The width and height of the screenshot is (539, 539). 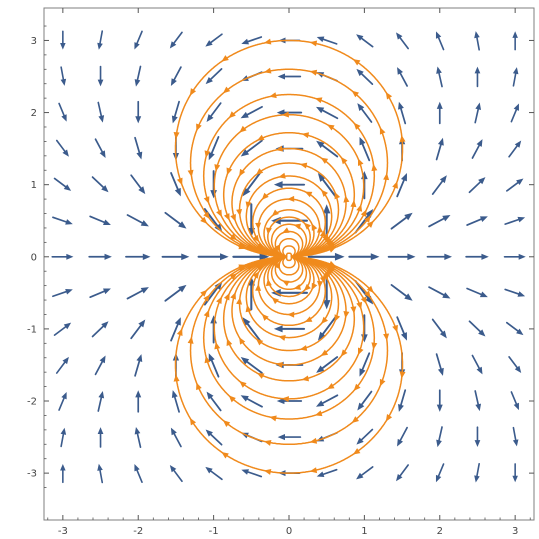 What do you see at coordinates (34, 257) in the screenshot?
I see `y-tick-label: 0` at bounding box center [34, 257].